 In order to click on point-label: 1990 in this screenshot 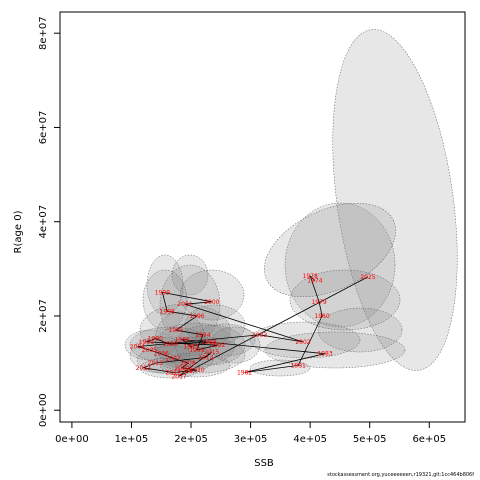, I will do `click(155, 339)`.